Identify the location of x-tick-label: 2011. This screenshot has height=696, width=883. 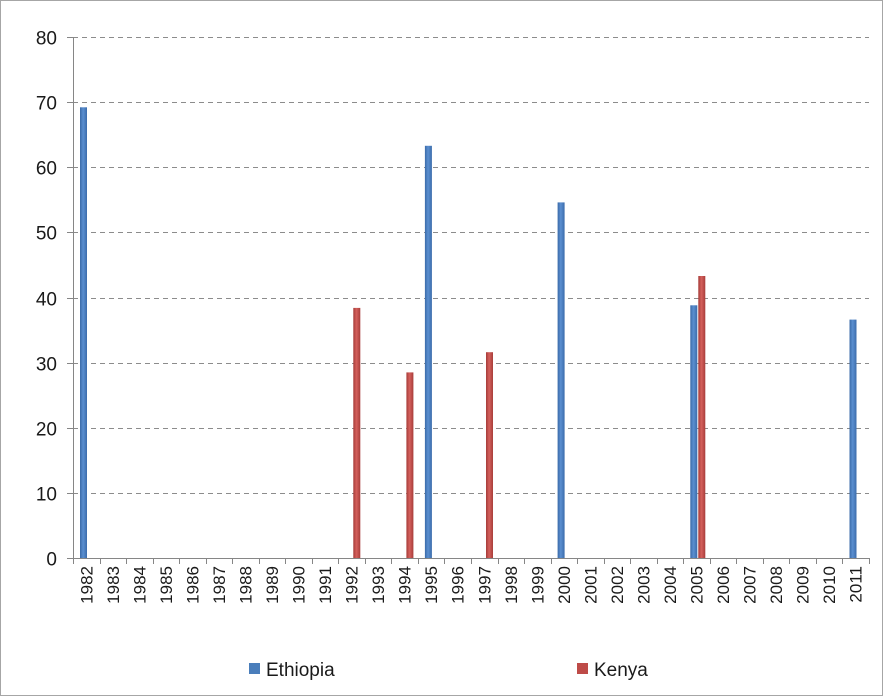
(856, 584).